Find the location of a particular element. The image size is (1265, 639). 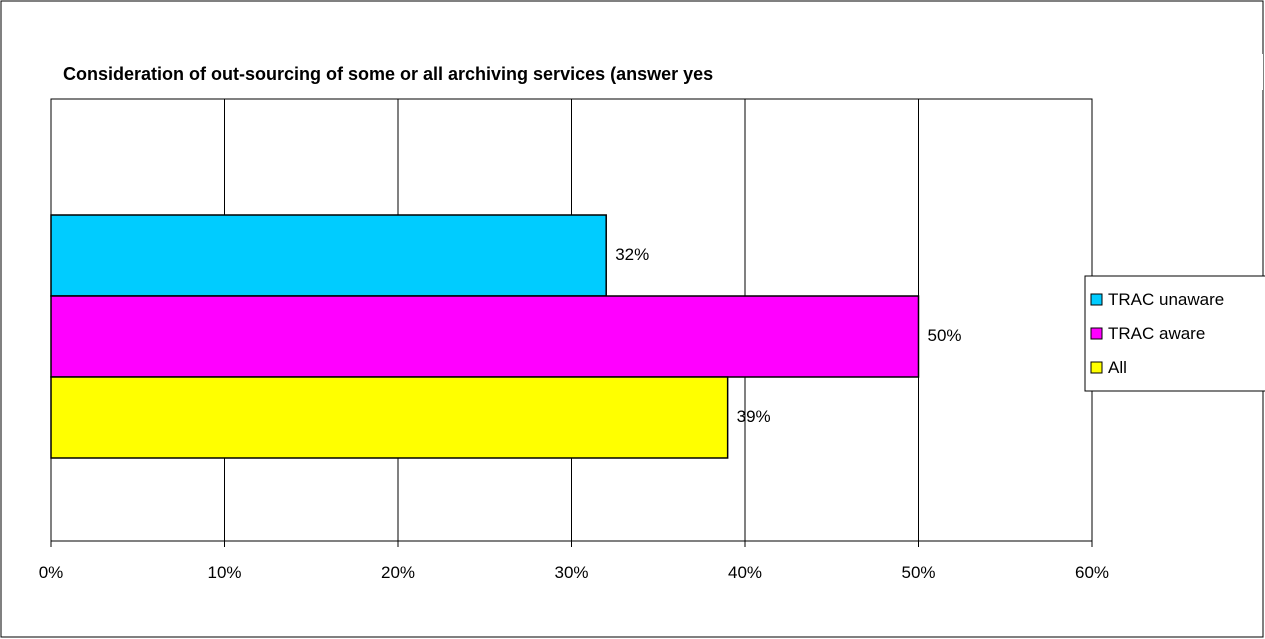

x-tick-label: 50% is located at coordinates (918, 572).